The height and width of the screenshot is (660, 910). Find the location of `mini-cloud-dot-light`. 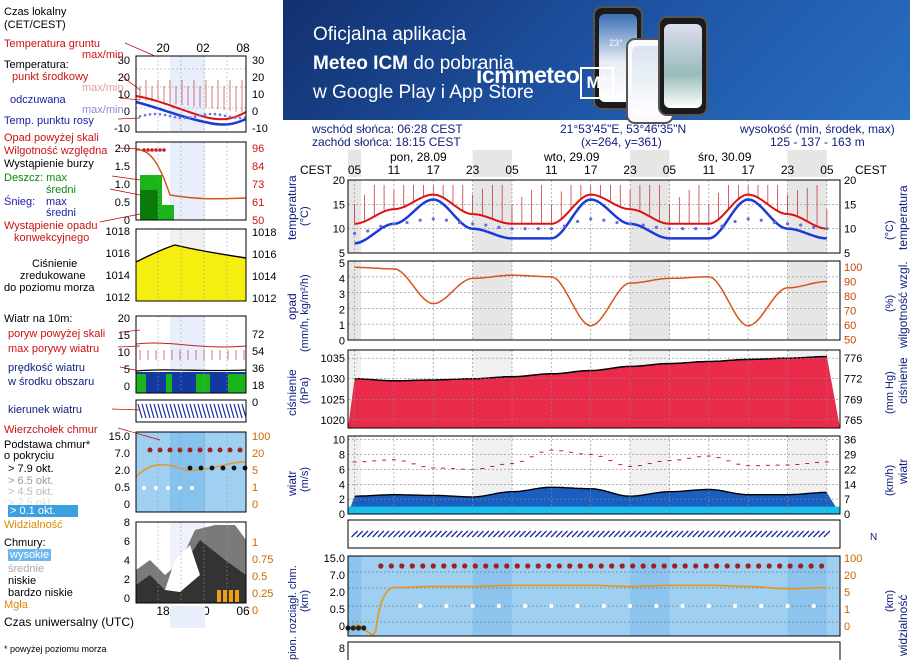

mini-cloud-dot-light is located at coordinates (168, 488).